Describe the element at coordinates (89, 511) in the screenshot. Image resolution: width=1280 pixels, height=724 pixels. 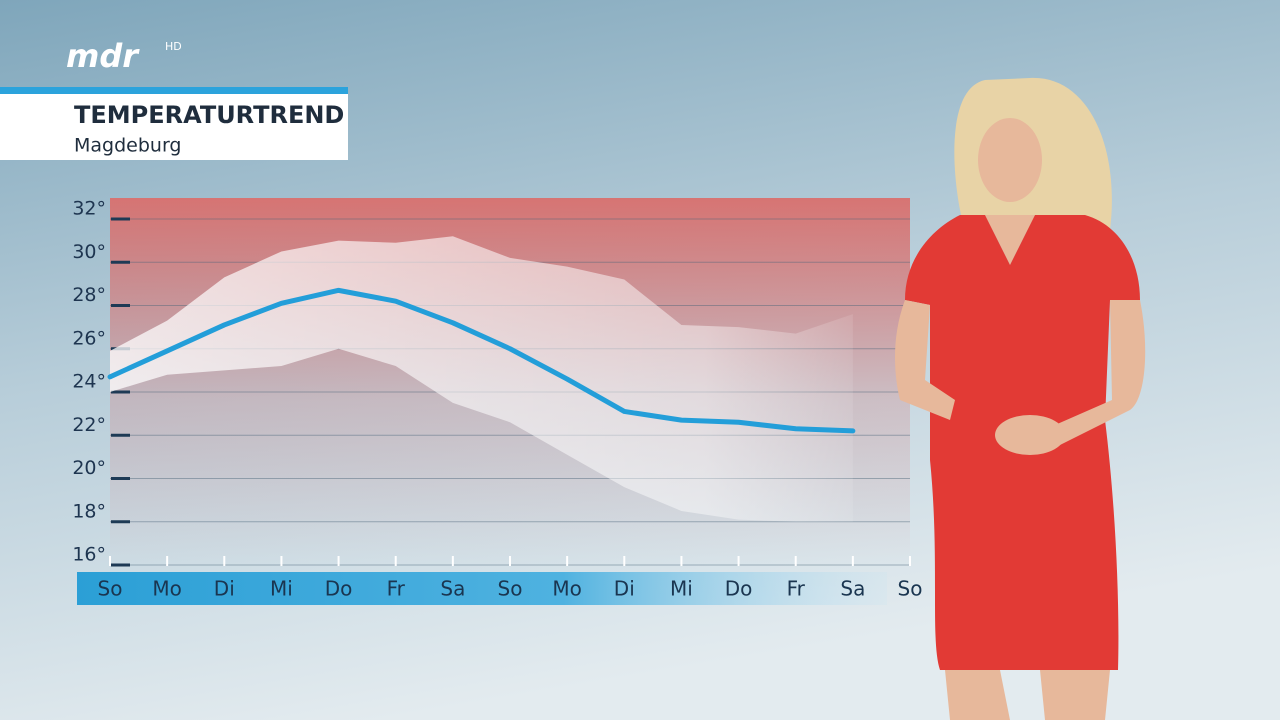
I see `y-tick-label: 18°` at that location.